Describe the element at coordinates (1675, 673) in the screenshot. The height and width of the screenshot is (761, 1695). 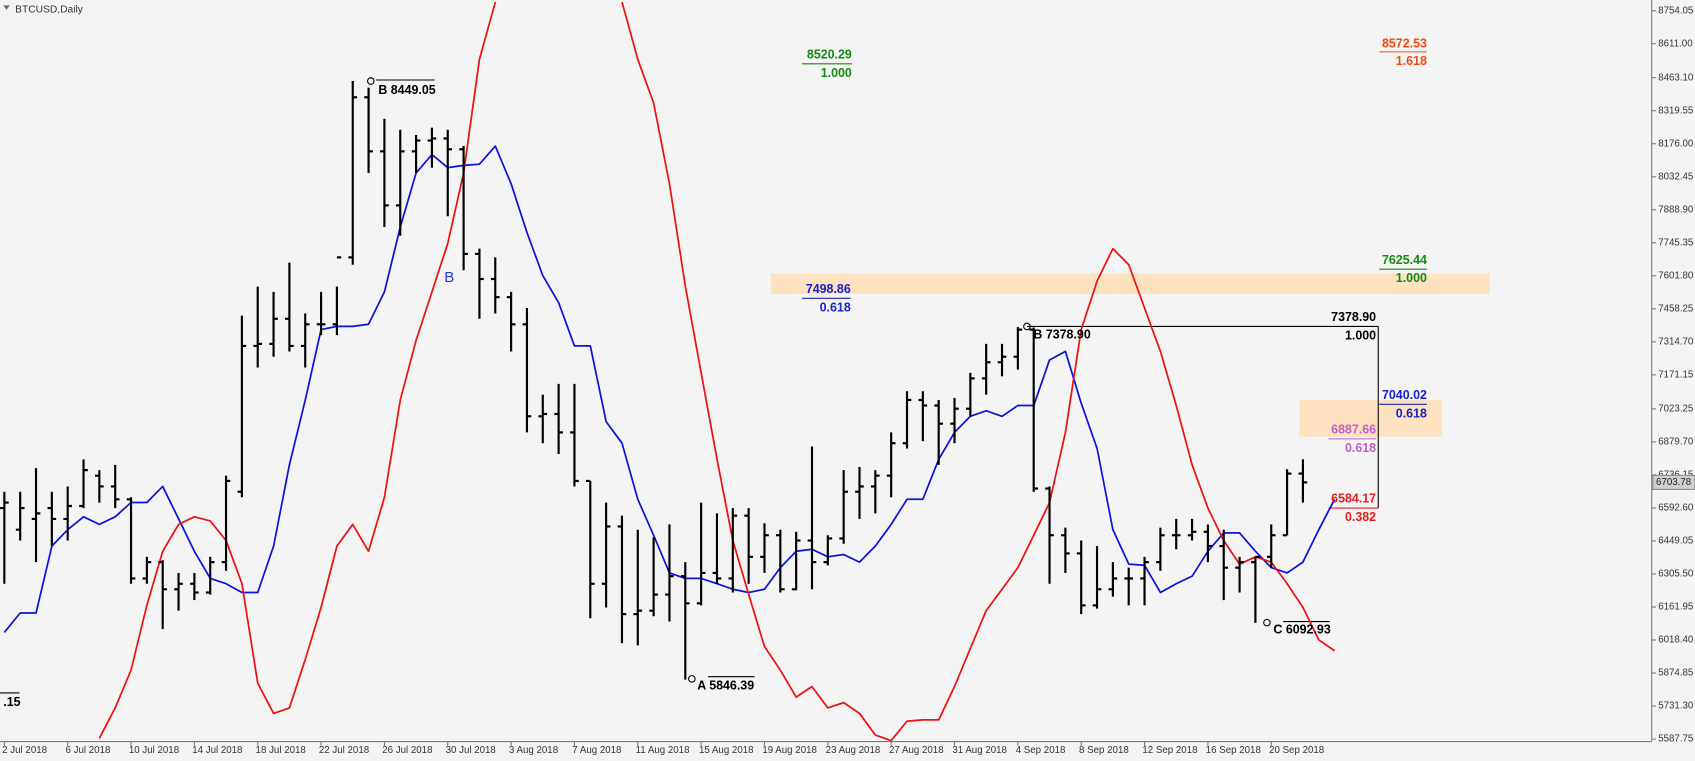
I see `y-tick-label: 5874.85` at that location.